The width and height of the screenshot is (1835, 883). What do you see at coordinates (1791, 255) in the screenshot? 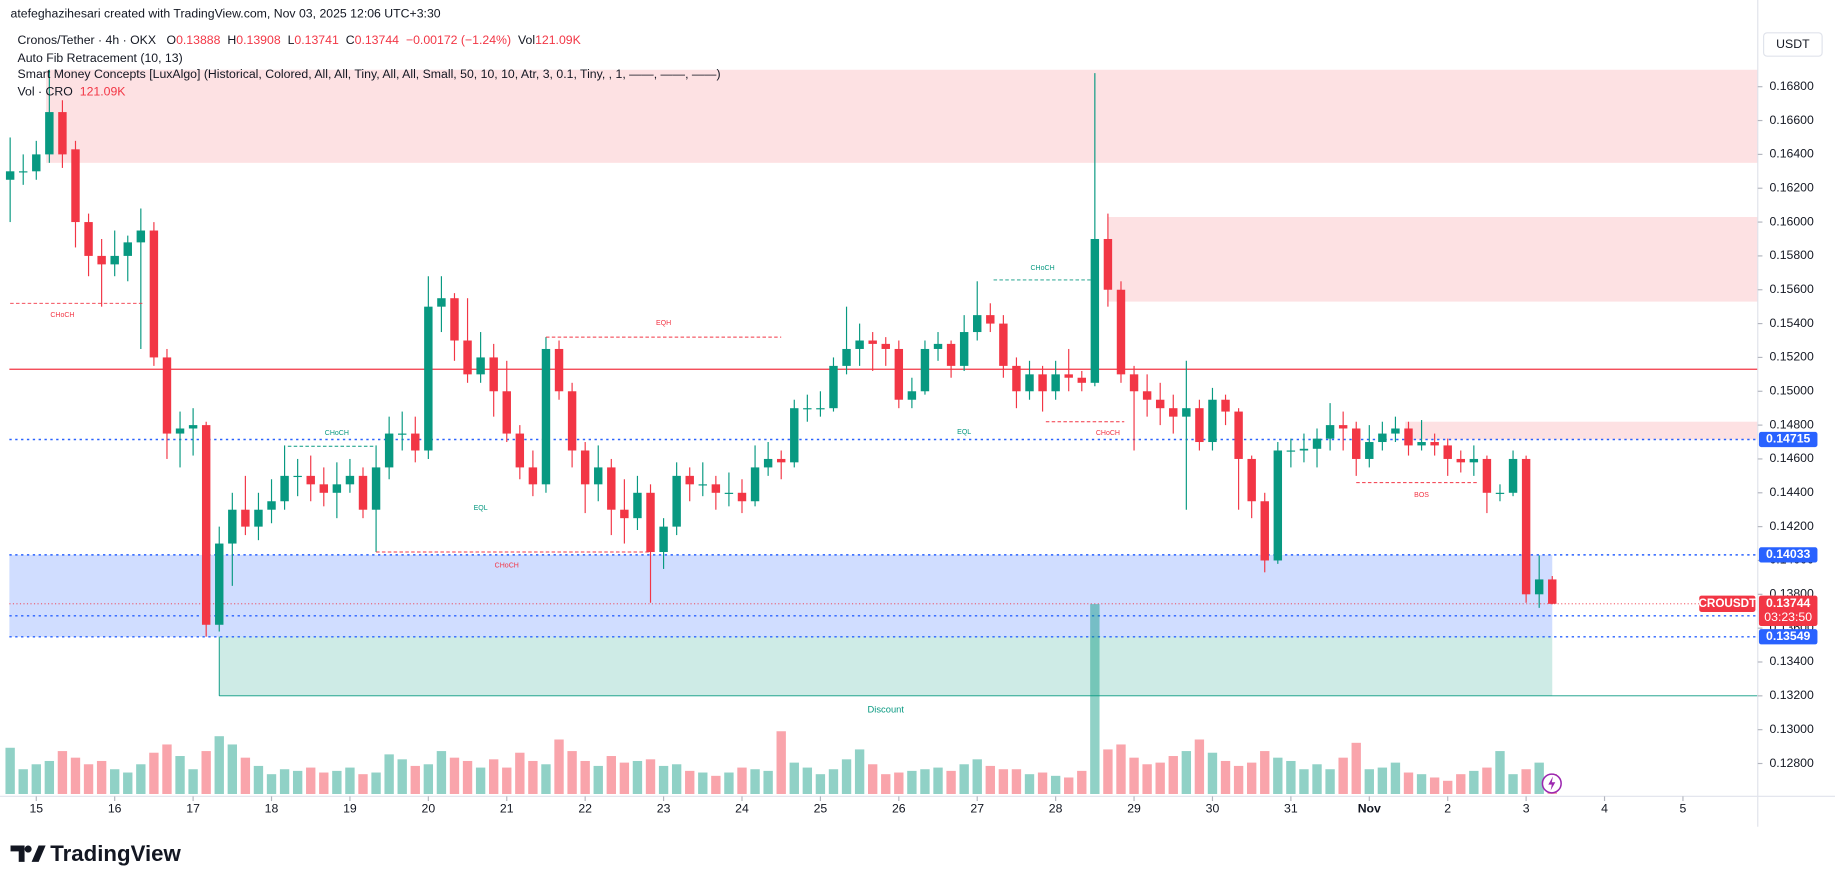
I see `y-tick-label: 0.15800` at bounding box center [1791, 255].